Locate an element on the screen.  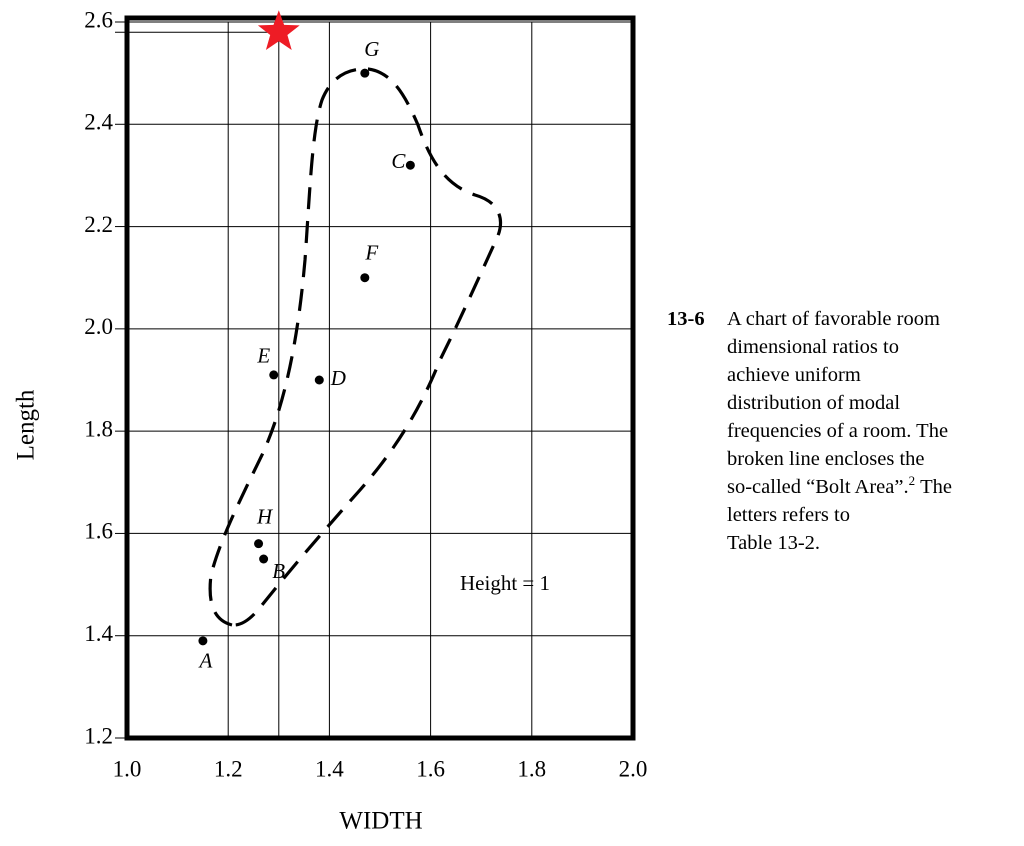
y-tick-label: 1.4 is located at coordinates (98, 633).